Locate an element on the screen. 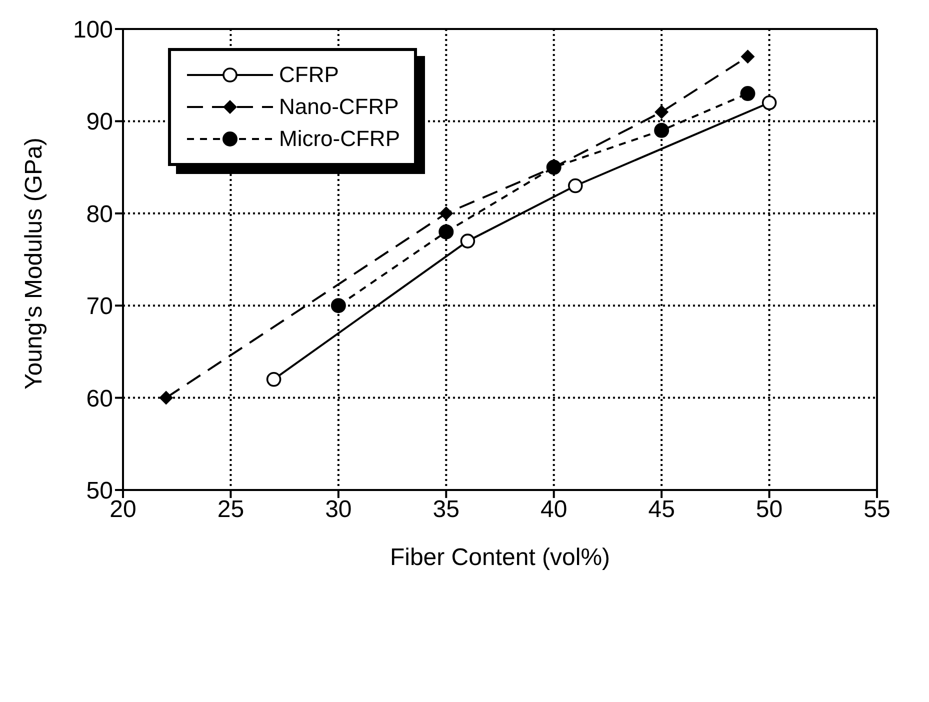 This screenshot has width=929, height=702. y-tick-label: 100 is located at coordinates (92, 30).